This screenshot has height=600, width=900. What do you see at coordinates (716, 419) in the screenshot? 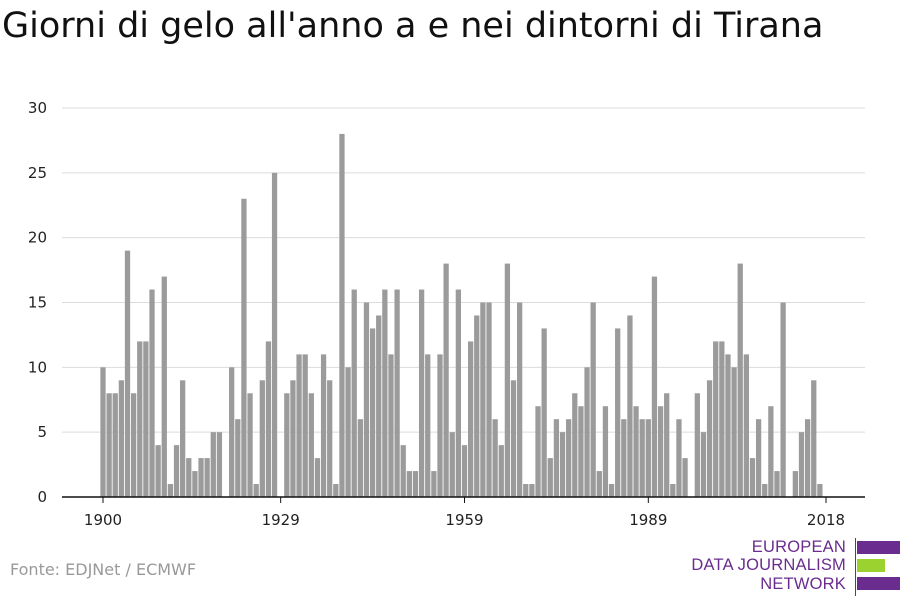
I see `bar-2000` at bounding box center [716, 419].